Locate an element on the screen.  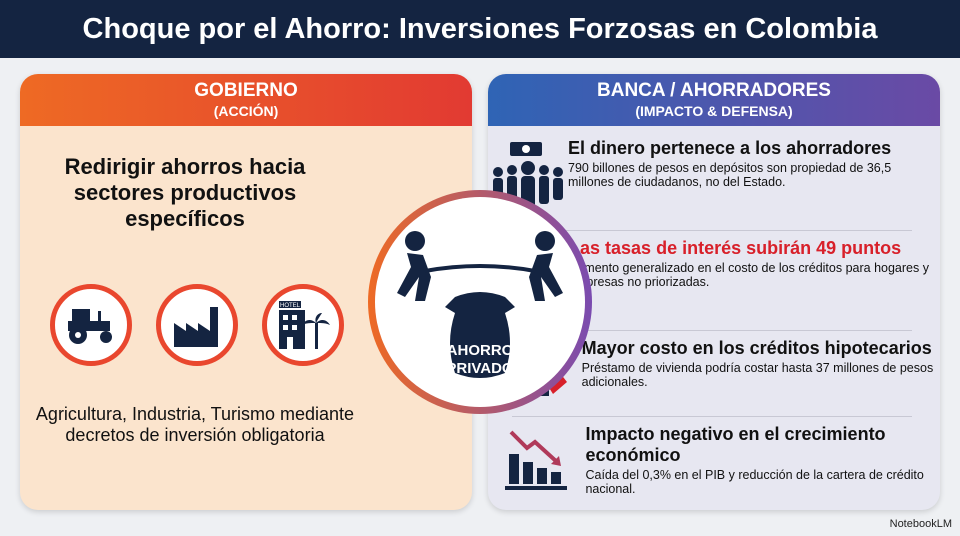
header-sublabel: (ACCIÓN) is located at coordinates (246, 111).